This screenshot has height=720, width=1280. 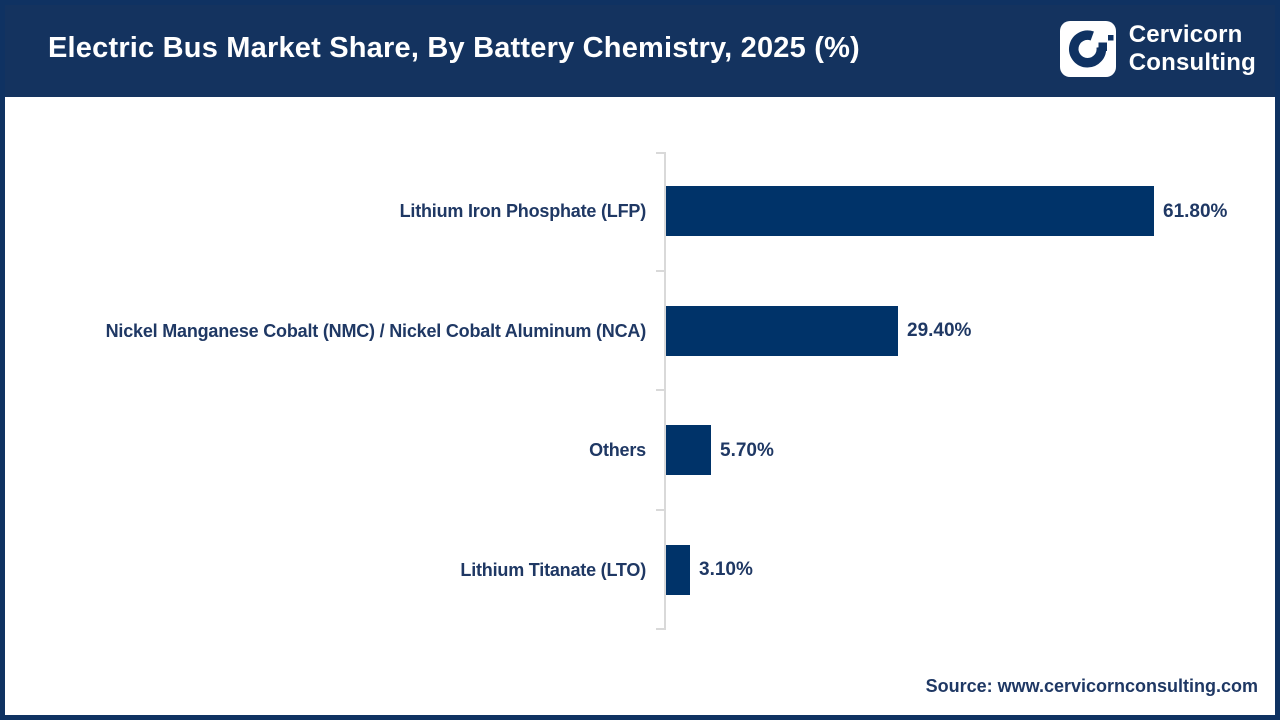 I want to click on source-credit: Source: www.cervicornconsulting.com, so click(x=1091, y=686).